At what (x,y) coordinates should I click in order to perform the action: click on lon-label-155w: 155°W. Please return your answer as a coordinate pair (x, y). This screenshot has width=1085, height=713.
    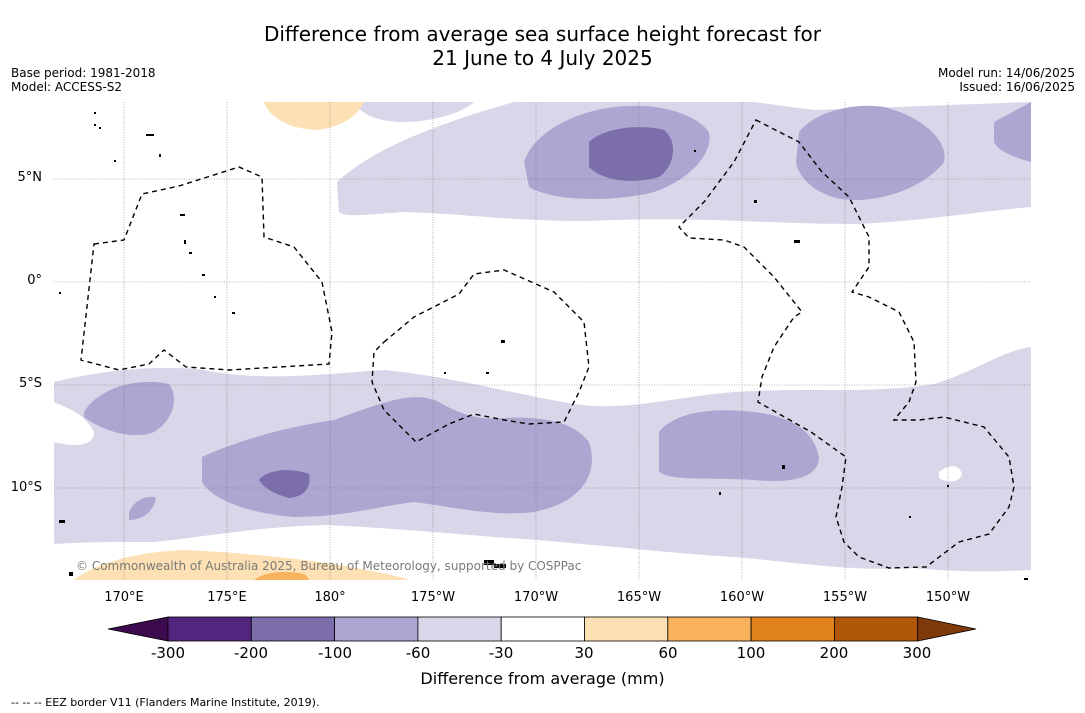
    Looking at the image, I should click on (845, 597).